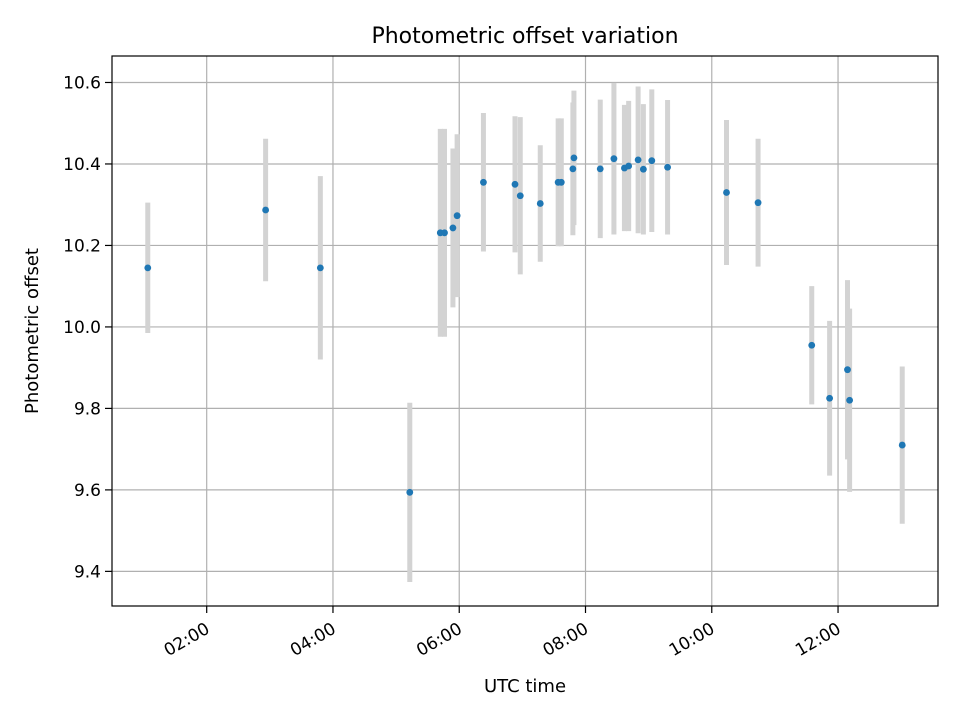 Image resolution: width=960 pixels, height=724 pixels. I want to click on y-axis-ticks: 9.4 9.6 9.8 10.0 10.2 10.4 10.6, so click(87, 327).